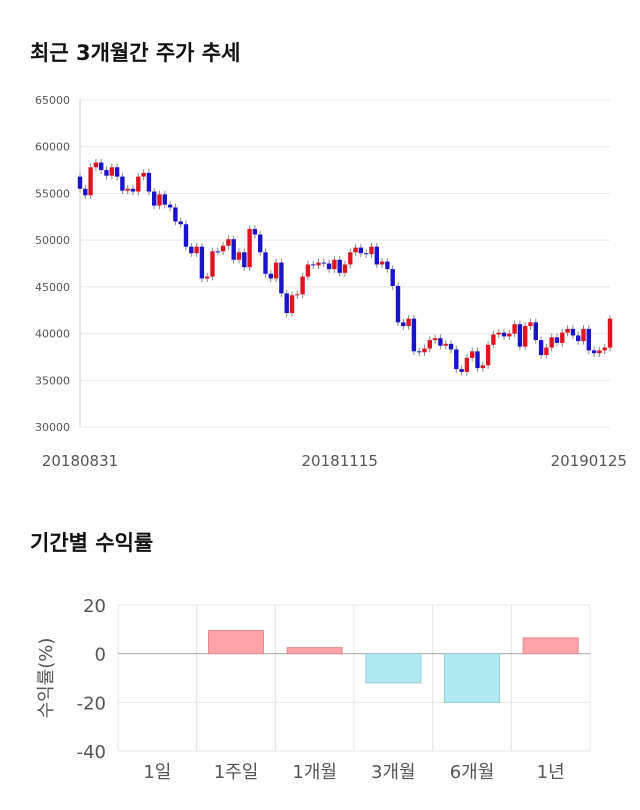 Image resolution: width=640 pixels, height=810 pixels. What do you see at coordinates (52, 287) in the screenshot?
I see `y-tick-label: 45000` at bounding box center [52, 287].